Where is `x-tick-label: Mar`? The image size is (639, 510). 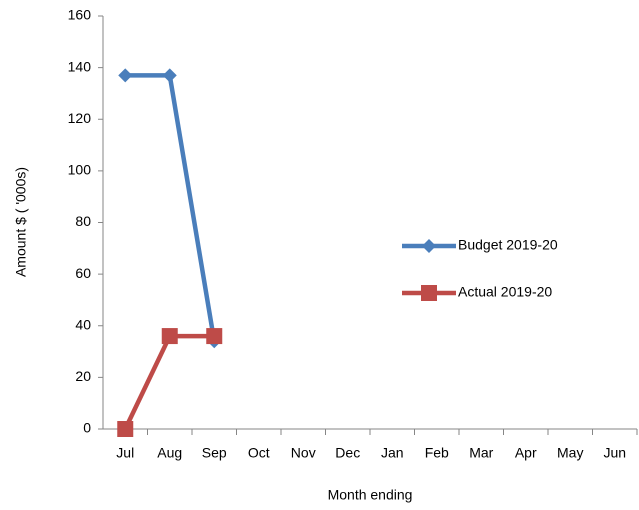 x-tick-label: Mar is located at coordinates (481, 453).